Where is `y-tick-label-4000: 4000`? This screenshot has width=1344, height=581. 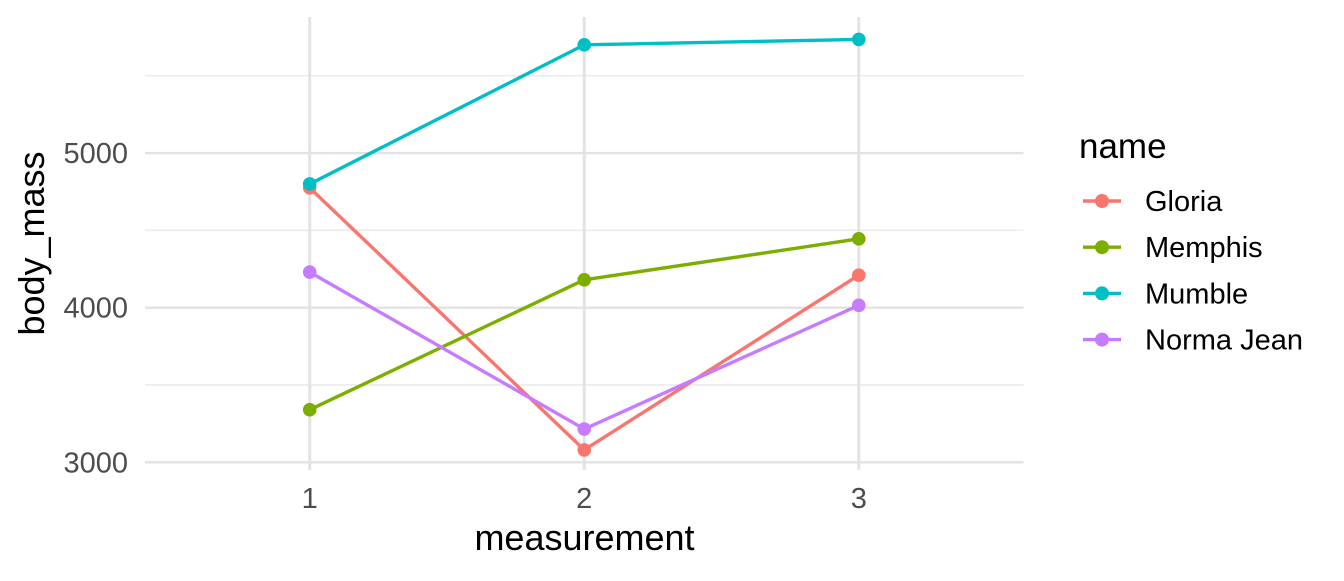 y-tick-label-4000: 4000 is located at coordinates (95, 309).